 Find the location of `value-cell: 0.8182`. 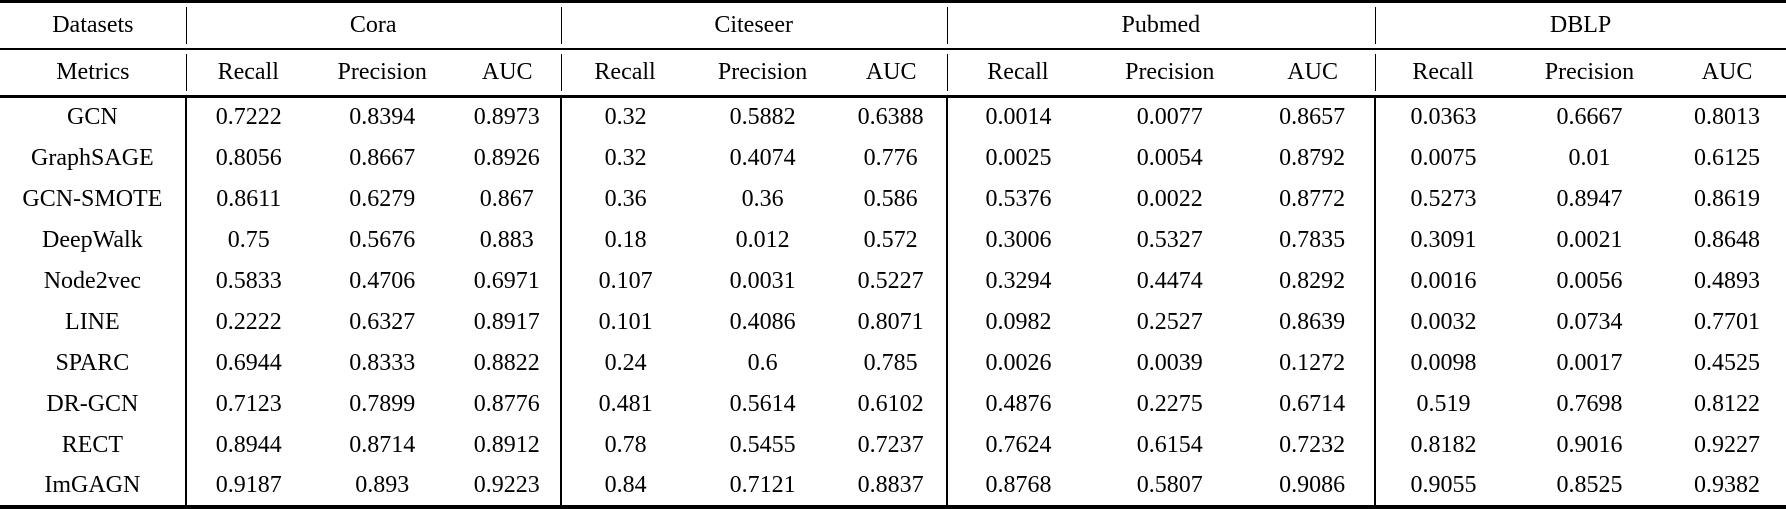

value-cell: 0.8182 is located at coordinates (1442, 445).